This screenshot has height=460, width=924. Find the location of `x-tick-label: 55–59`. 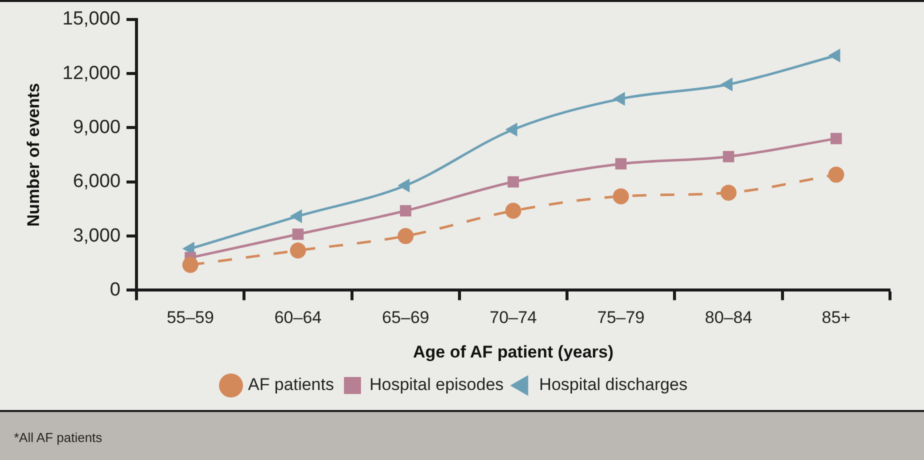

x-tick-label: 55–59 is located at coordinates (190, 318).